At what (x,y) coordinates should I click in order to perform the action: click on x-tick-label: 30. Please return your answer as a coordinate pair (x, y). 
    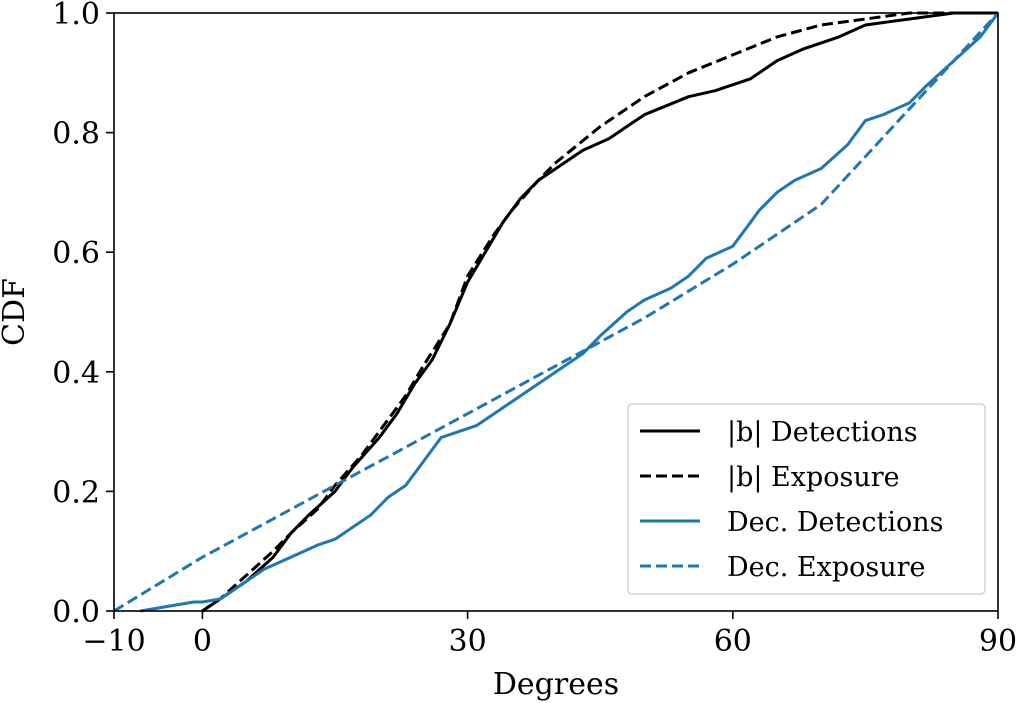
    Looking at the image, I should click on (468, 641).